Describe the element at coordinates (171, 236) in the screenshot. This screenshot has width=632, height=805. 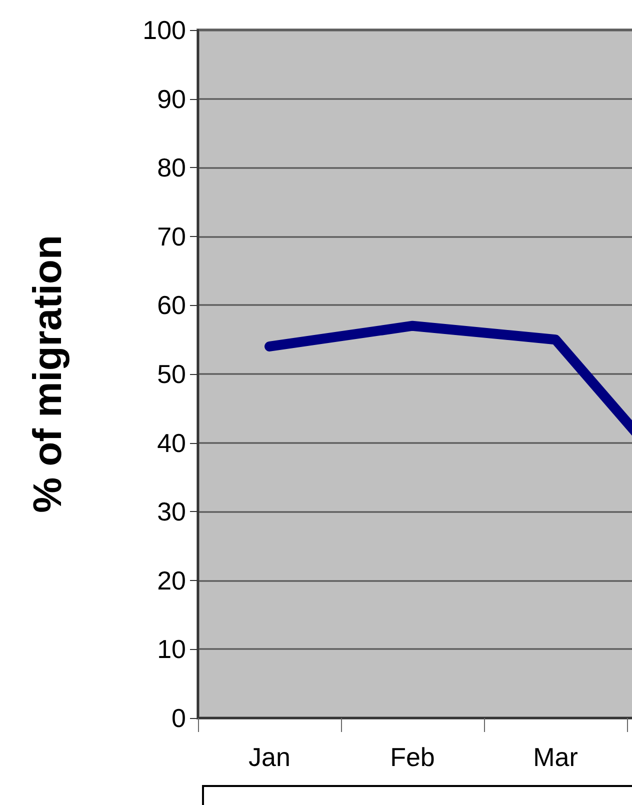
I see `y-tick-label: 70` at that location.